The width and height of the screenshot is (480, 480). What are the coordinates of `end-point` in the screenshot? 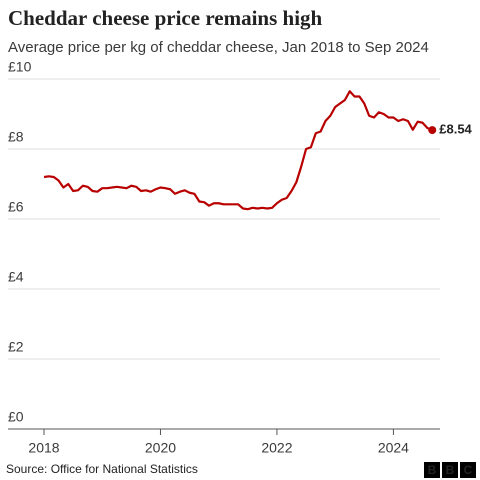 It's located at (432, 130).